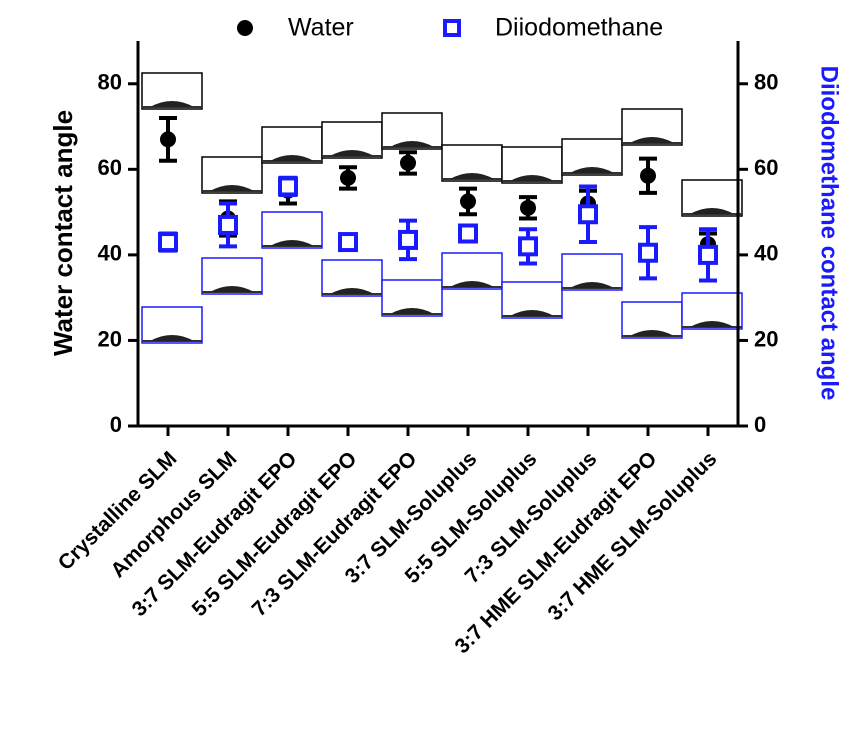 The height and width of the screenshot is (736, 848). Describe the element at coordinates (829, 233) in the screenshot. I see `y2-axis-title: Diiodomethane contact angle` at that location.